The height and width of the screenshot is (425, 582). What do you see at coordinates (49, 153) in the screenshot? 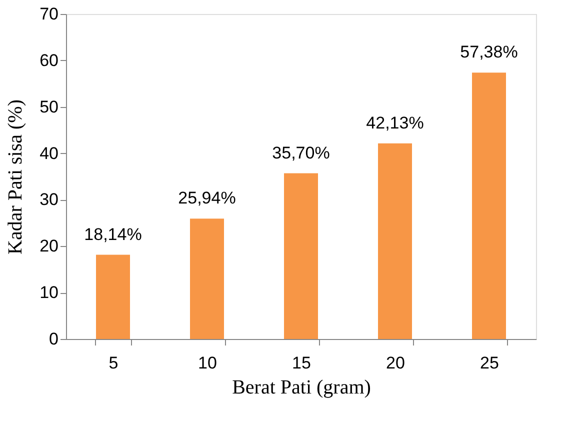
I see `y-tick-label: 40` at bounding box center [49, 153].